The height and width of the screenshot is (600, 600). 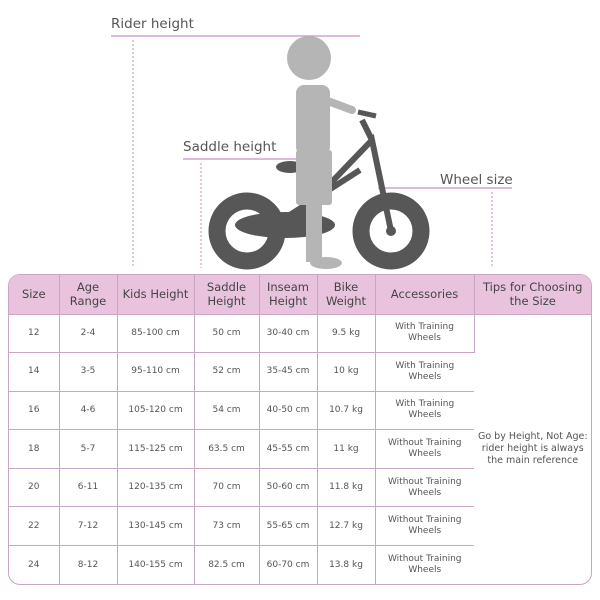 I want to click on table-cell: 120-135 cm, so click(x=156, y=487).